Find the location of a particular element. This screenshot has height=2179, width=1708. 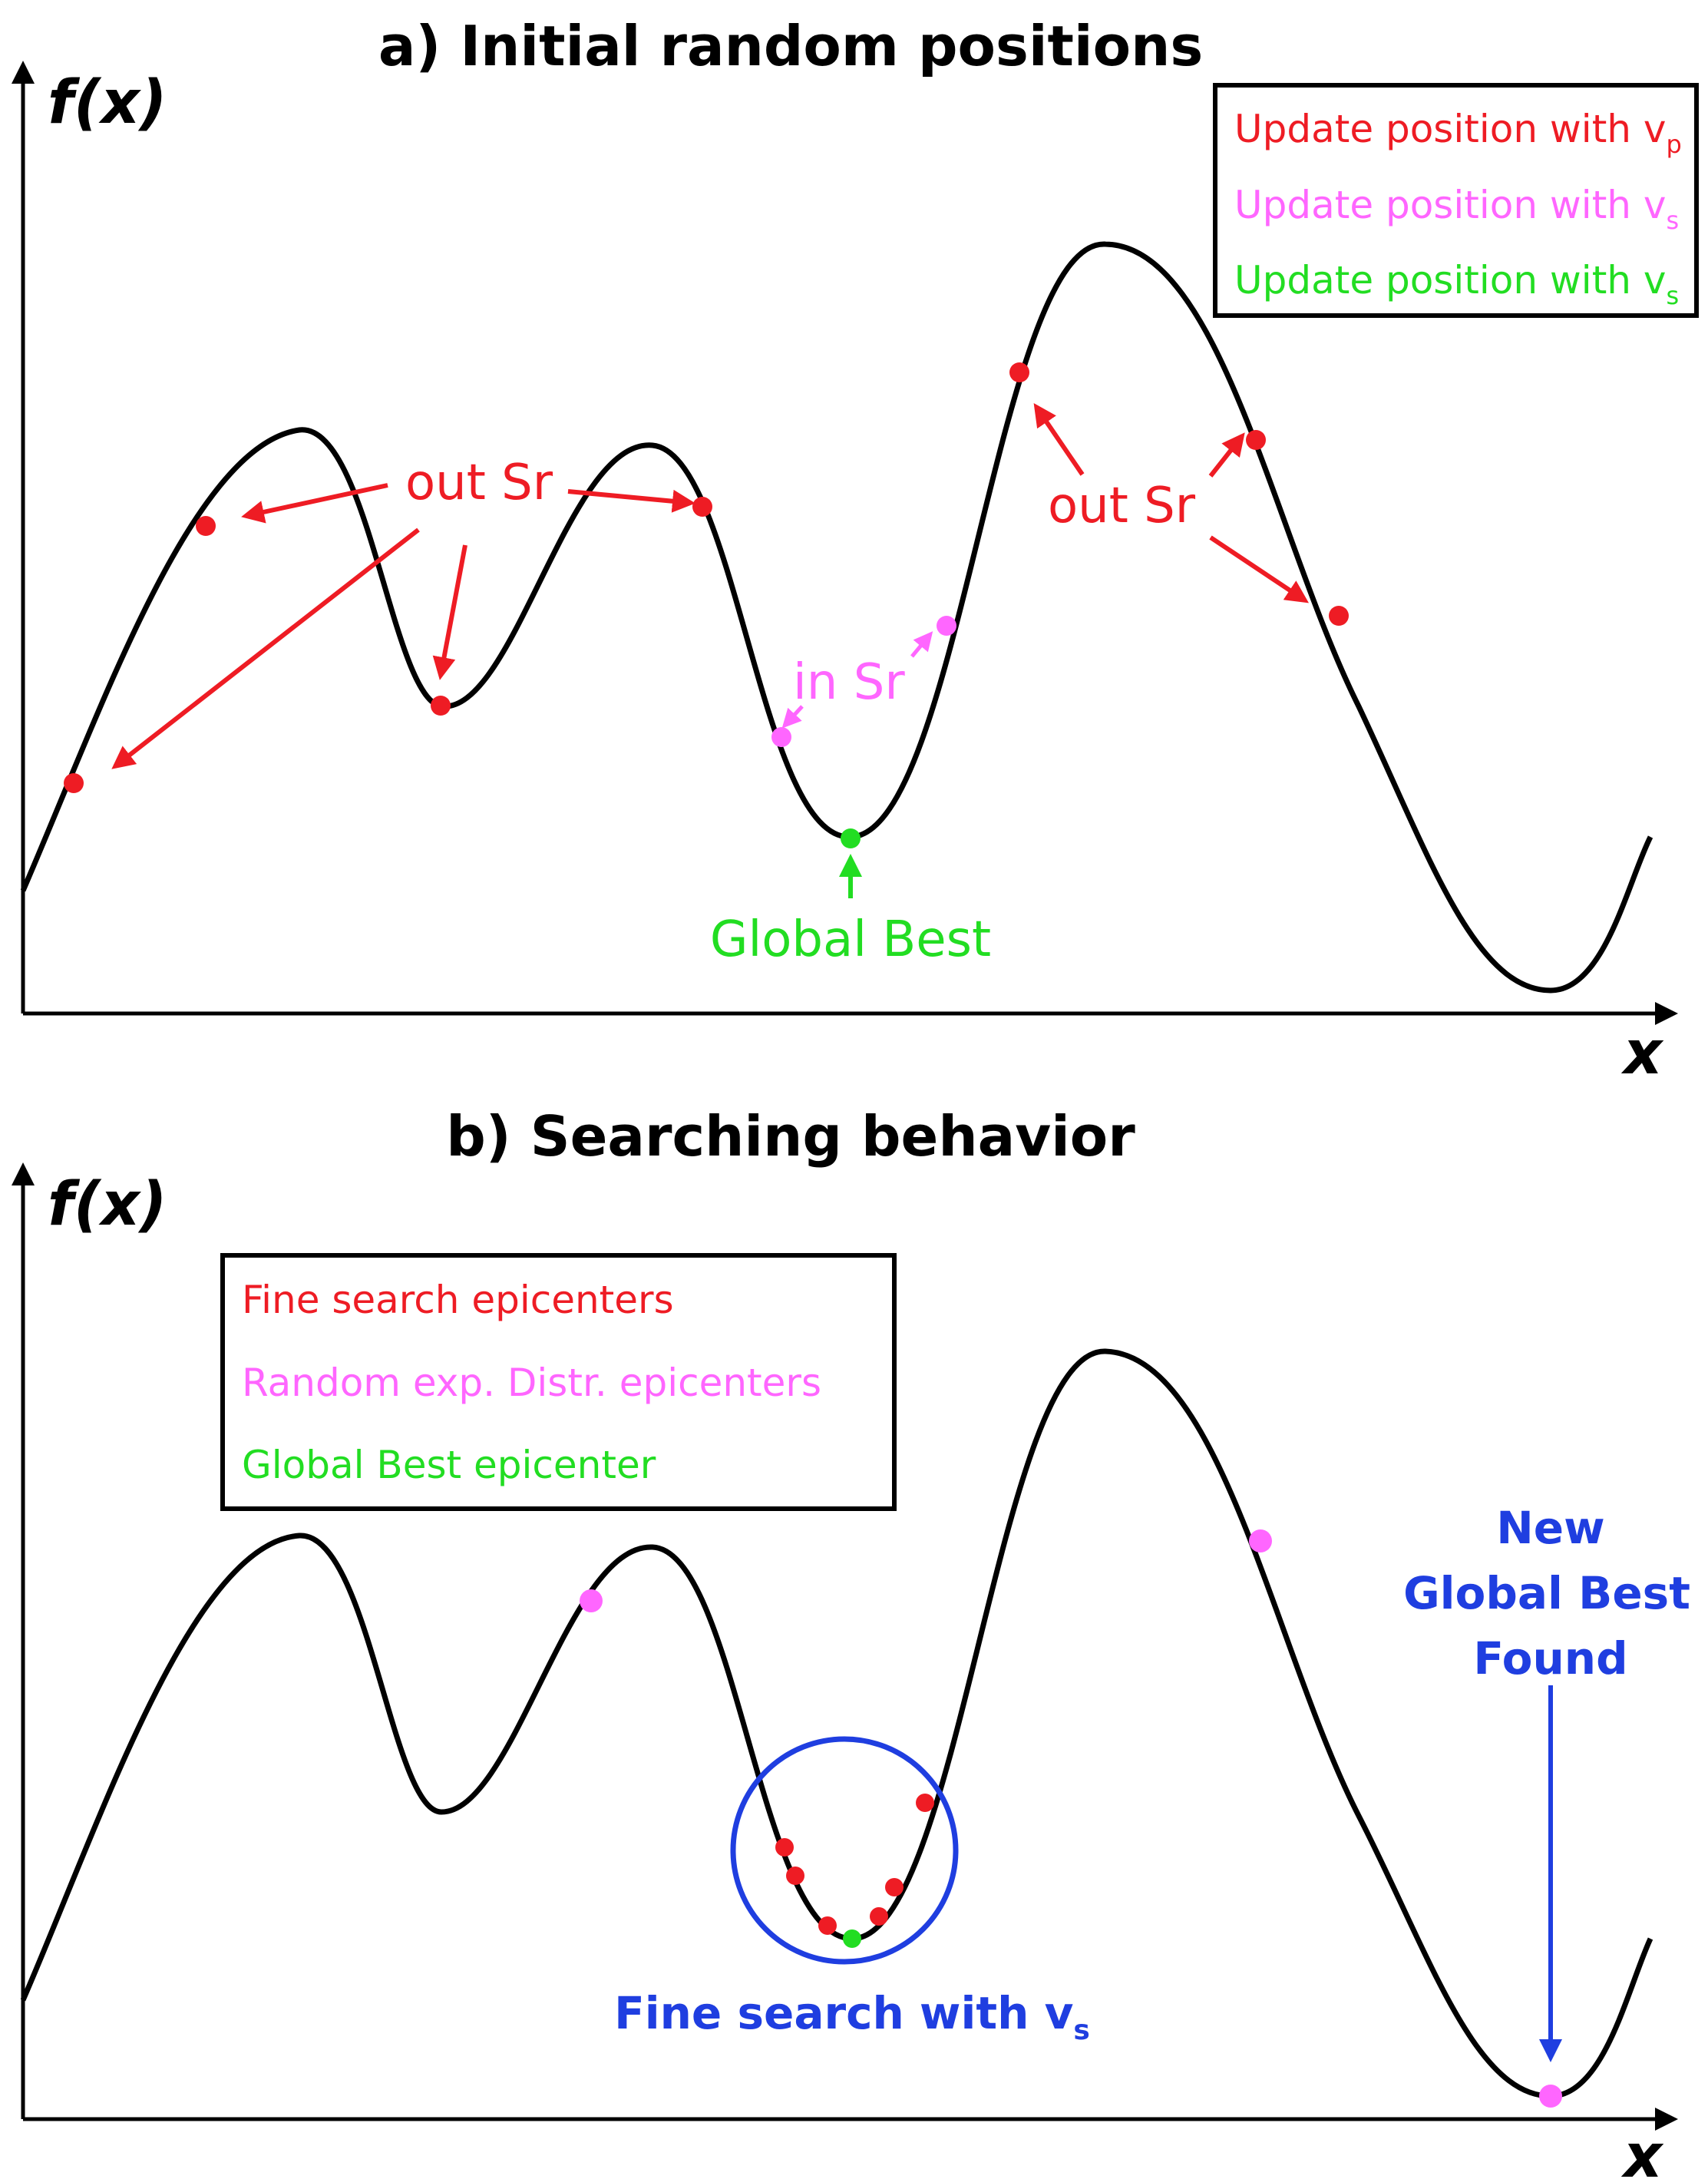

panel-b-fine-search-label: Fine search with vs is located at coordinates (852, 2016).